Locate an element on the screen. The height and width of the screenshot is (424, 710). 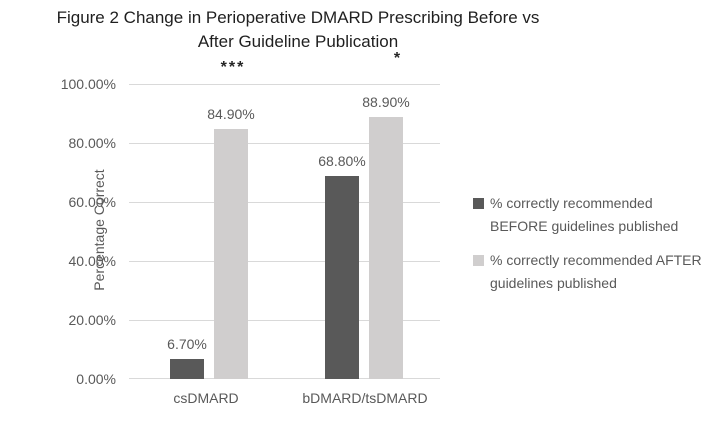
bar-column-csdmard-before: 6.70% is located at coordinates (187, 231).